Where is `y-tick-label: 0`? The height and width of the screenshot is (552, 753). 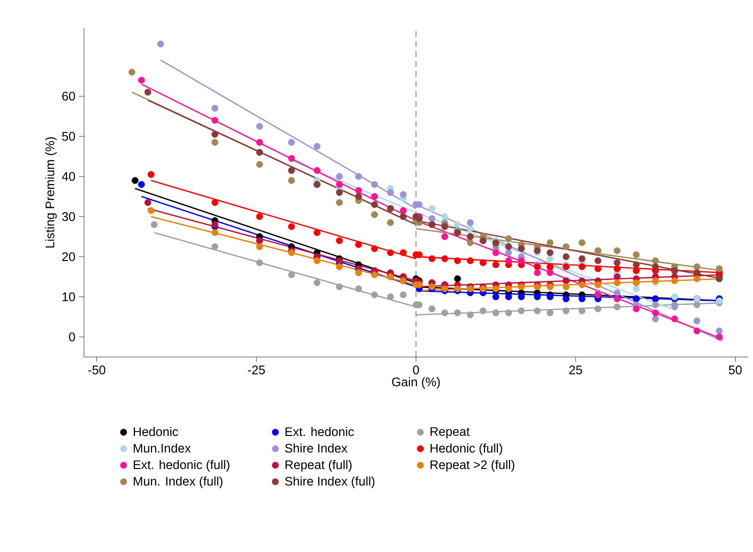 y-tick-label: 0 is located at coordinates (72, 337).